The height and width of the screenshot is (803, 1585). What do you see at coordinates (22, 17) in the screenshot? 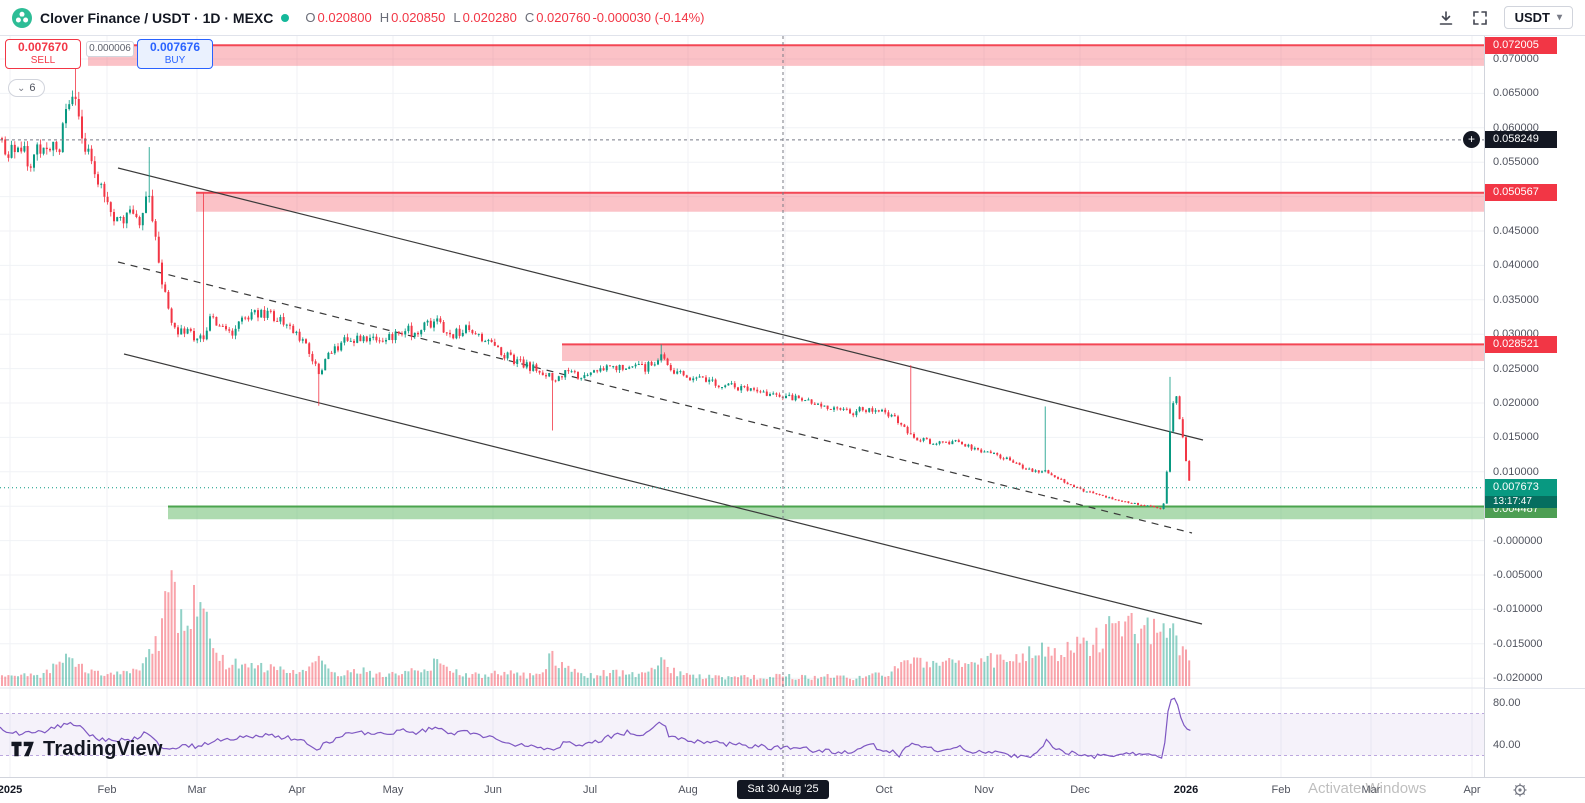
I see `clover-finance-logo-icon` at bounding box center [22, 17].